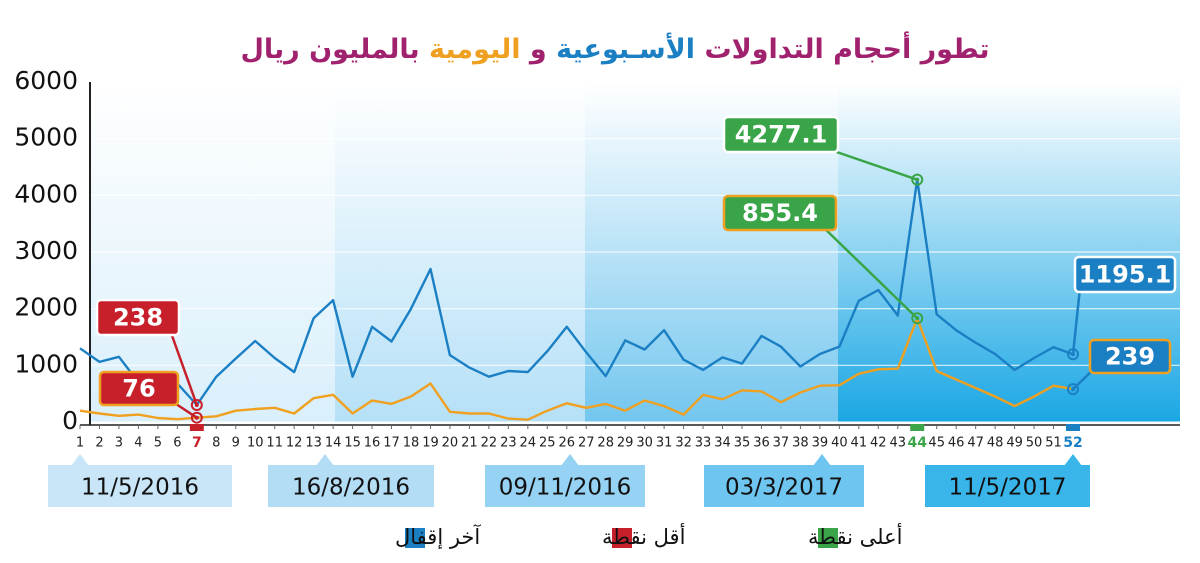 The height and width of the screenshot is (563, 1200). I want to click on x-tick-label: 51, so click(1053, 443).